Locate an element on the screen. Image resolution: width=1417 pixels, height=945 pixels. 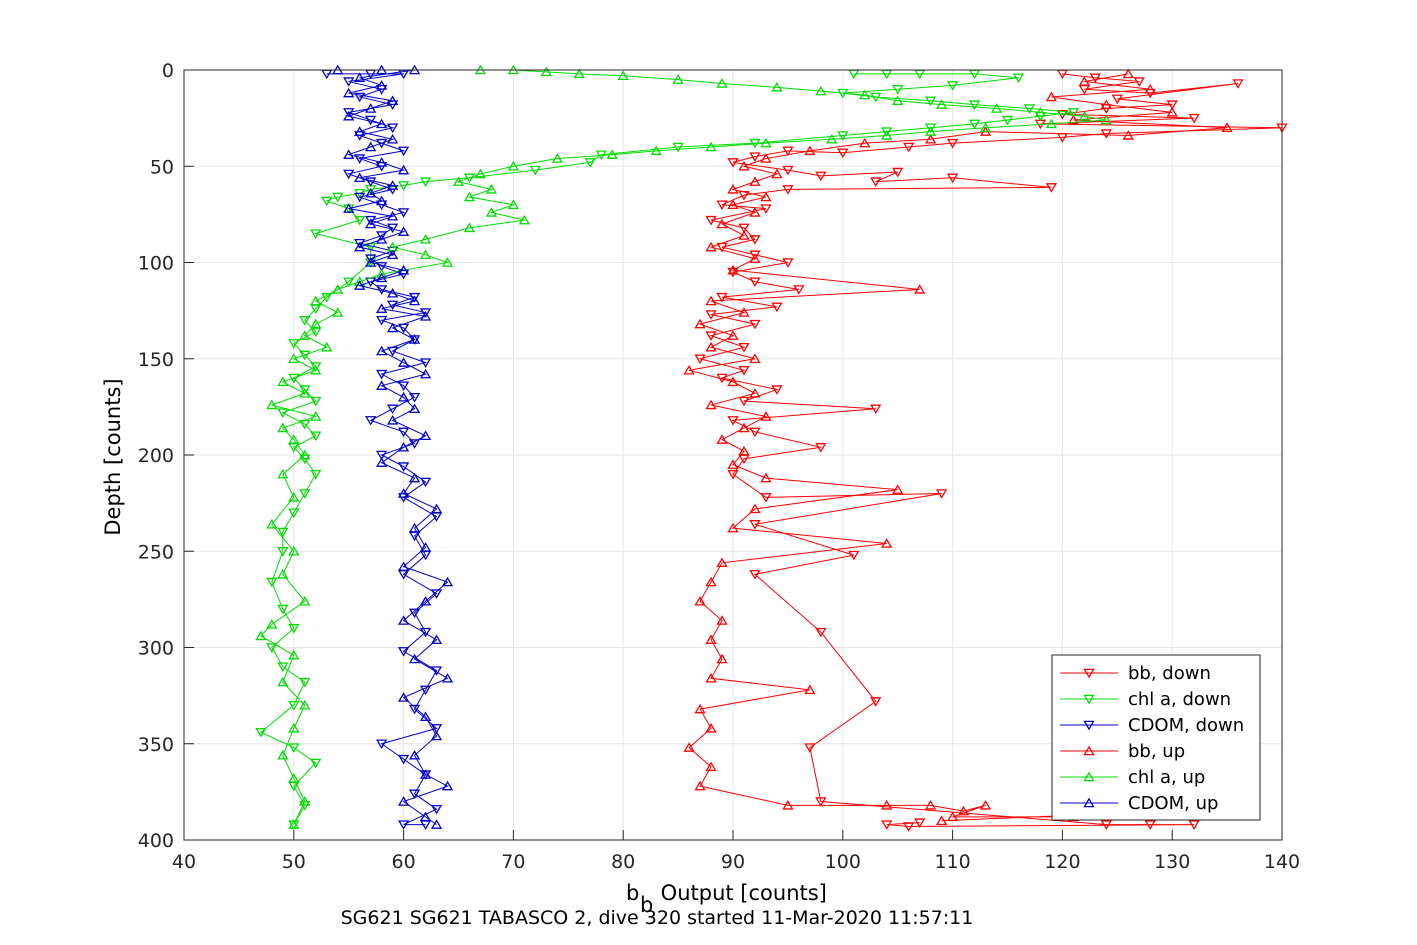
x-tick-label: 50 is located at coordinates (294, 862).